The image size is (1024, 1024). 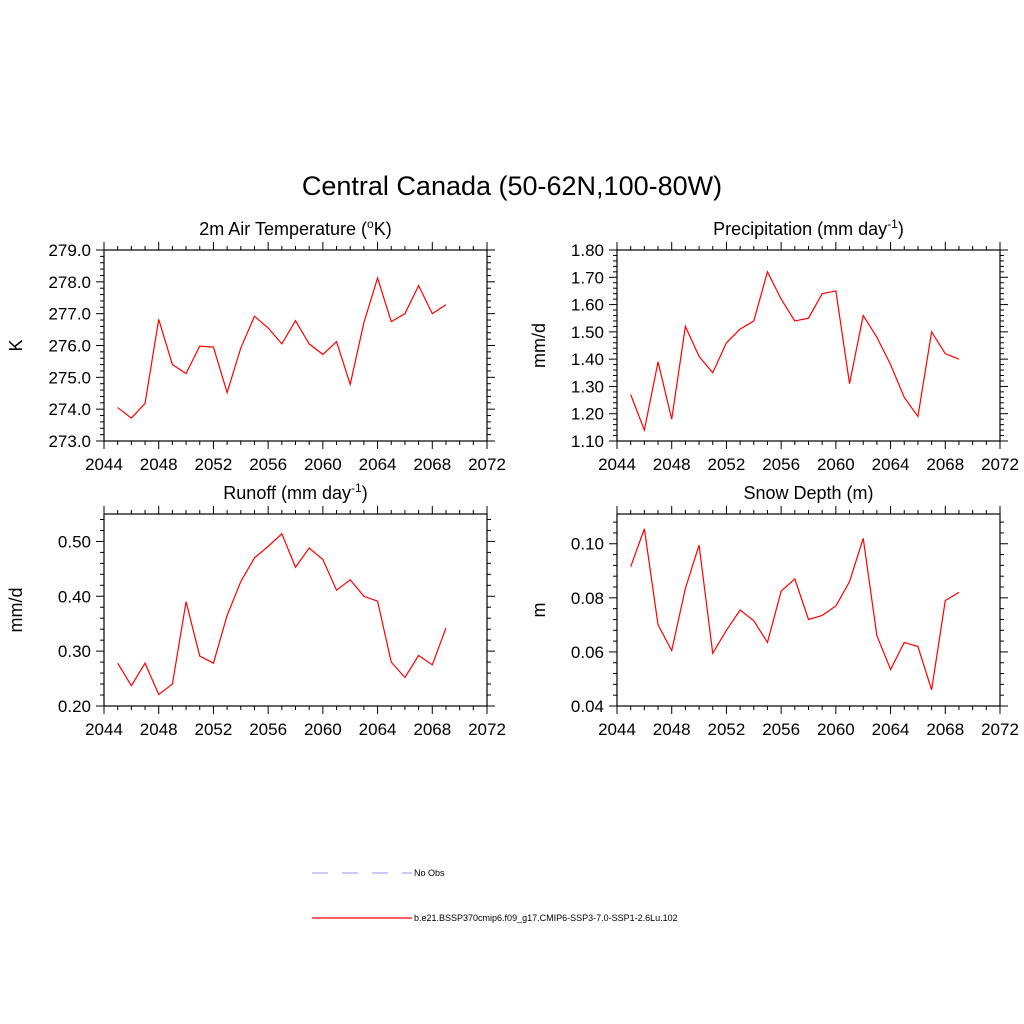 I want to click on y-tick-label: 276.0, so click(x=69, y=346).